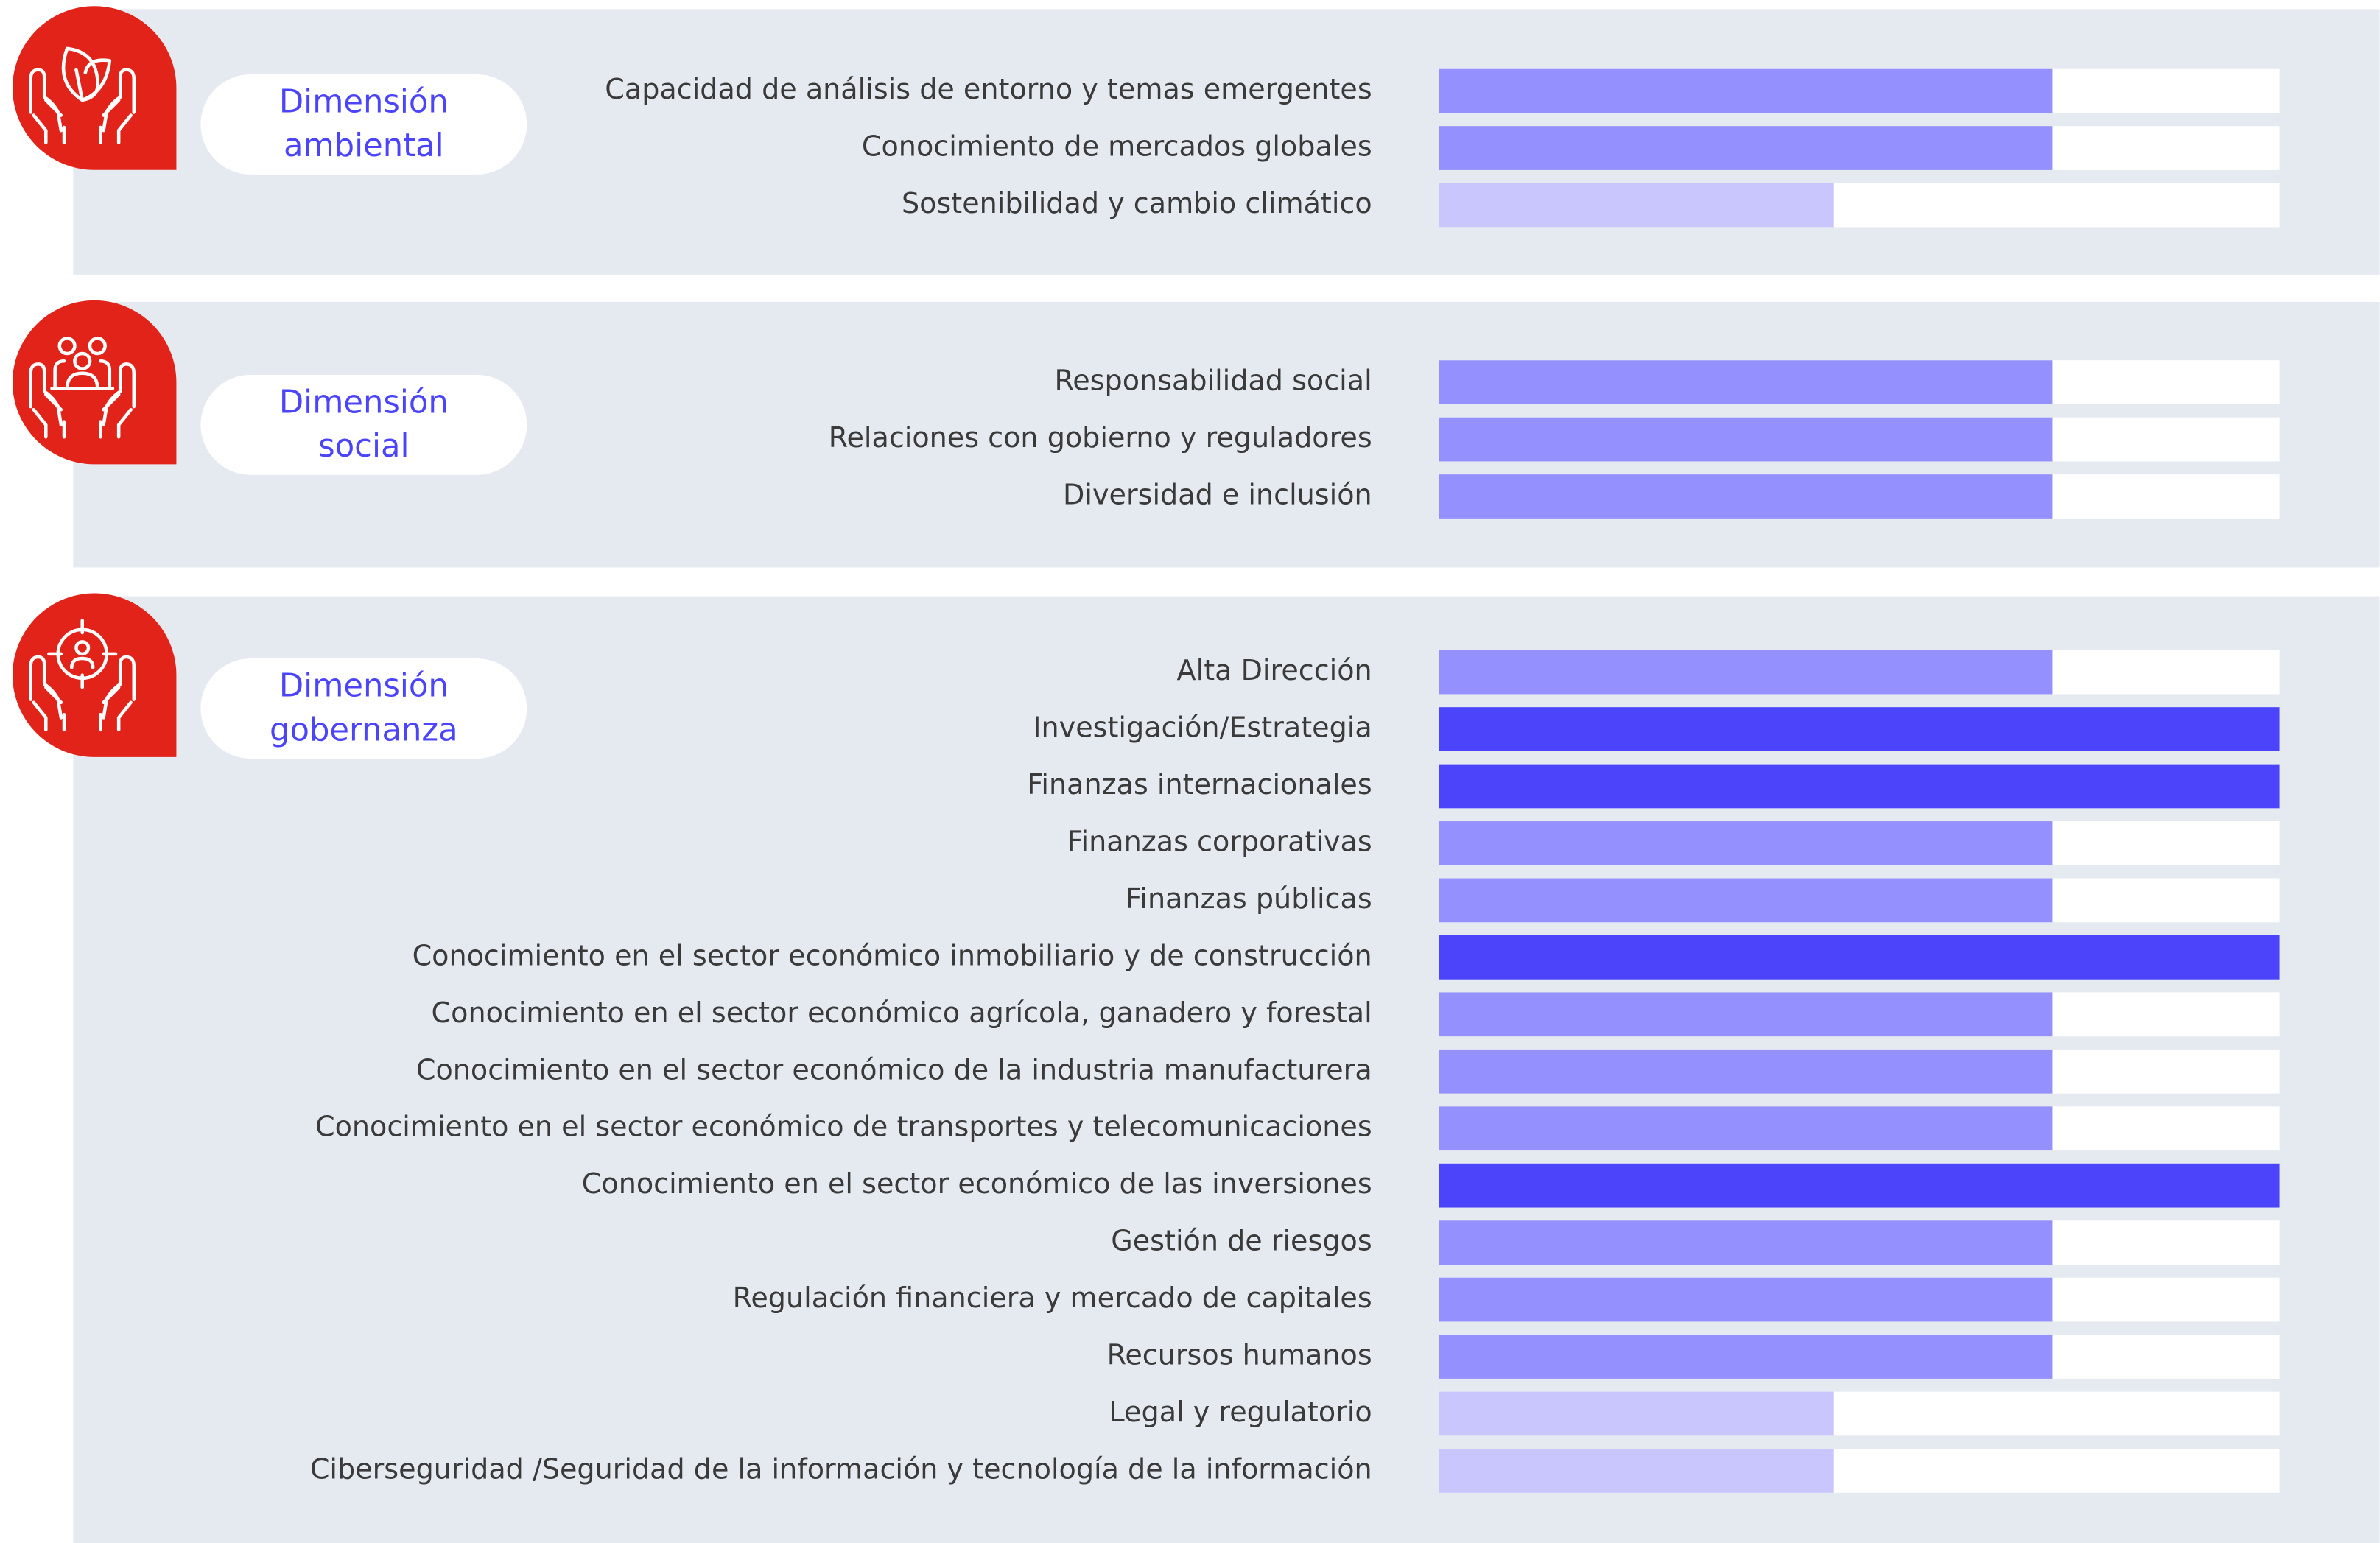 The height and width of the screenshot is (1543, 2380). What do you see at coordinates (1217, 495) in the screenshot?
I see `category-label: Diversidad e inclusión` at bounding box center [1217, 495].